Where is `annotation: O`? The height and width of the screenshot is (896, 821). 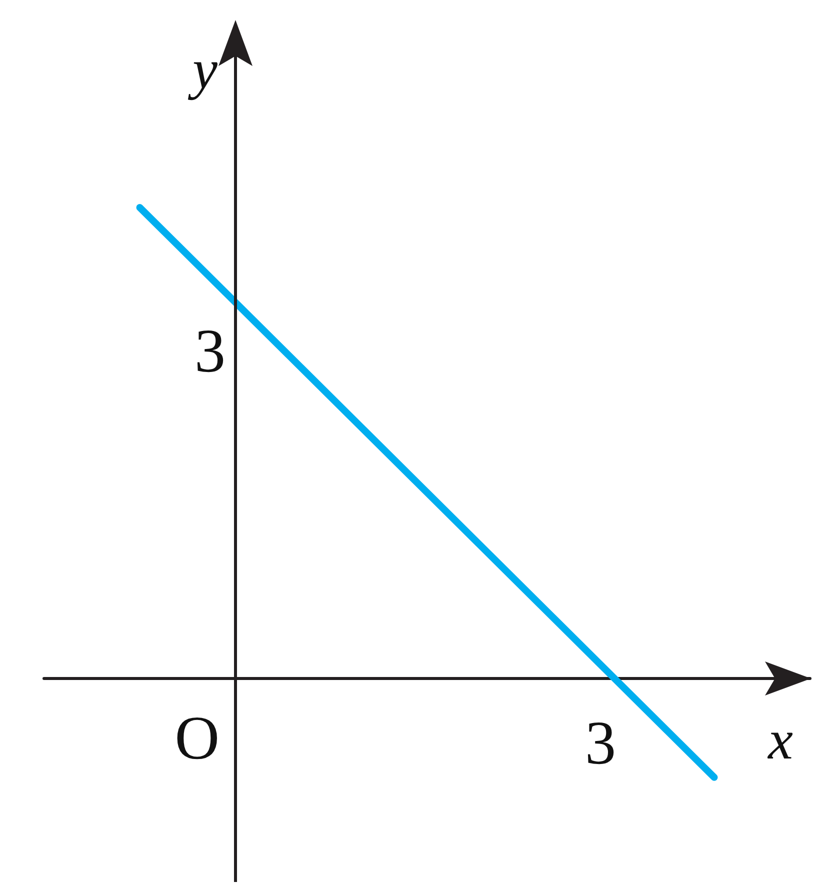
annotation: O is located at coordinates (197, 738).